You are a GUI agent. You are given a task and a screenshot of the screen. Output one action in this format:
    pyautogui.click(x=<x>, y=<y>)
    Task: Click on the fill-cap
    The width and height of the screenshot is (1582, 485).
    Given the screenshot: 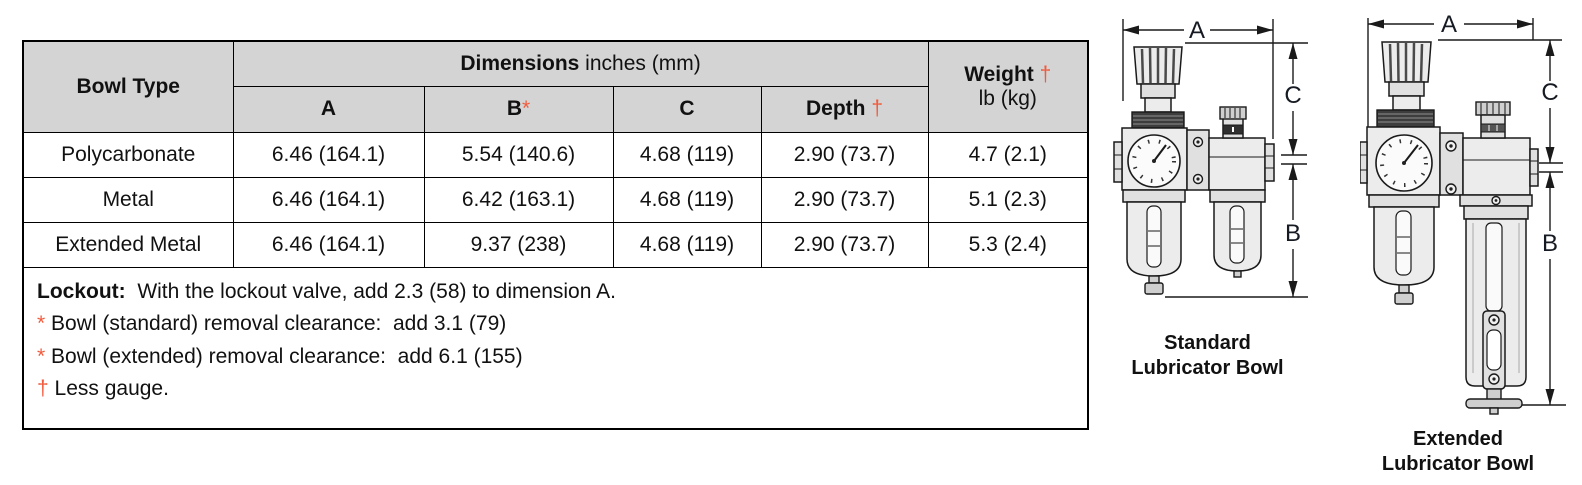 What is the action you would take?
    pyautogui.click(x=1233, y=113)
    